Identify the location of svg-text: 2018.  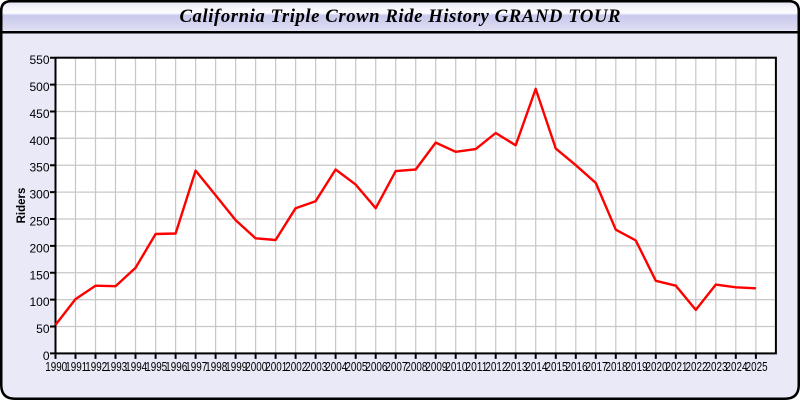
(617, 367).